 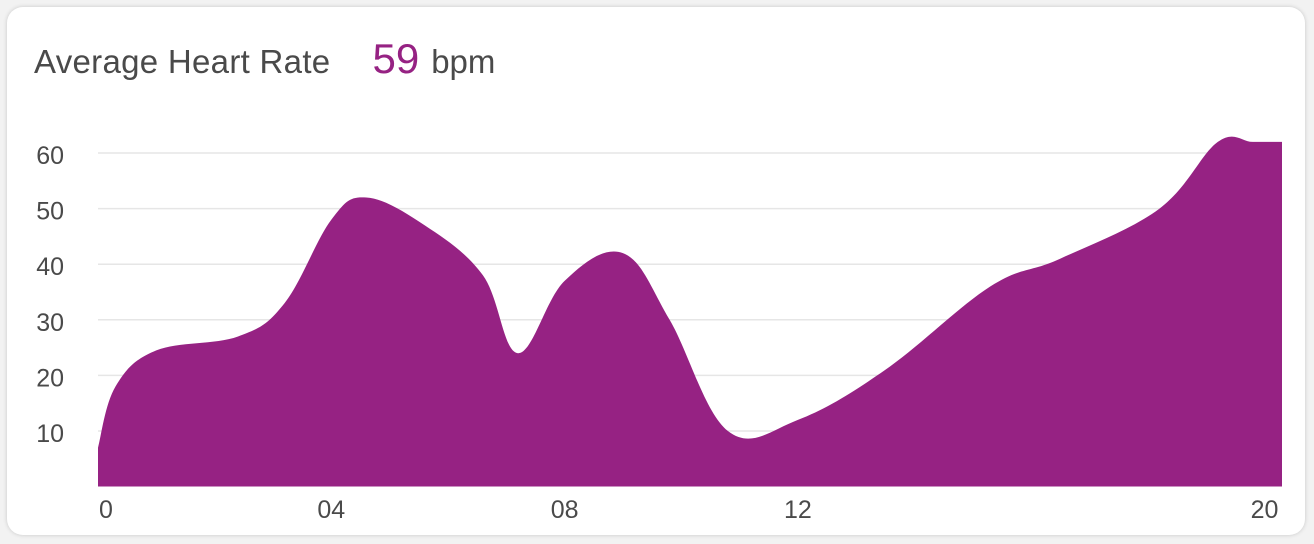 What do you see at coordinates (1265, 510) in the screenshot?
I see `x-tick-label-20: 20` at bounding box center [1265, 510].